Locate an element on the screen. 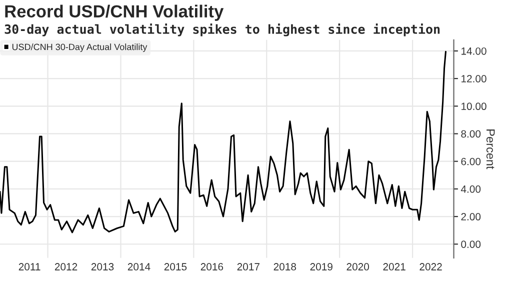 The height and width of the screenshot is (285, 507). y-tick-label: 2.00 is located at coordinates (471, 216).